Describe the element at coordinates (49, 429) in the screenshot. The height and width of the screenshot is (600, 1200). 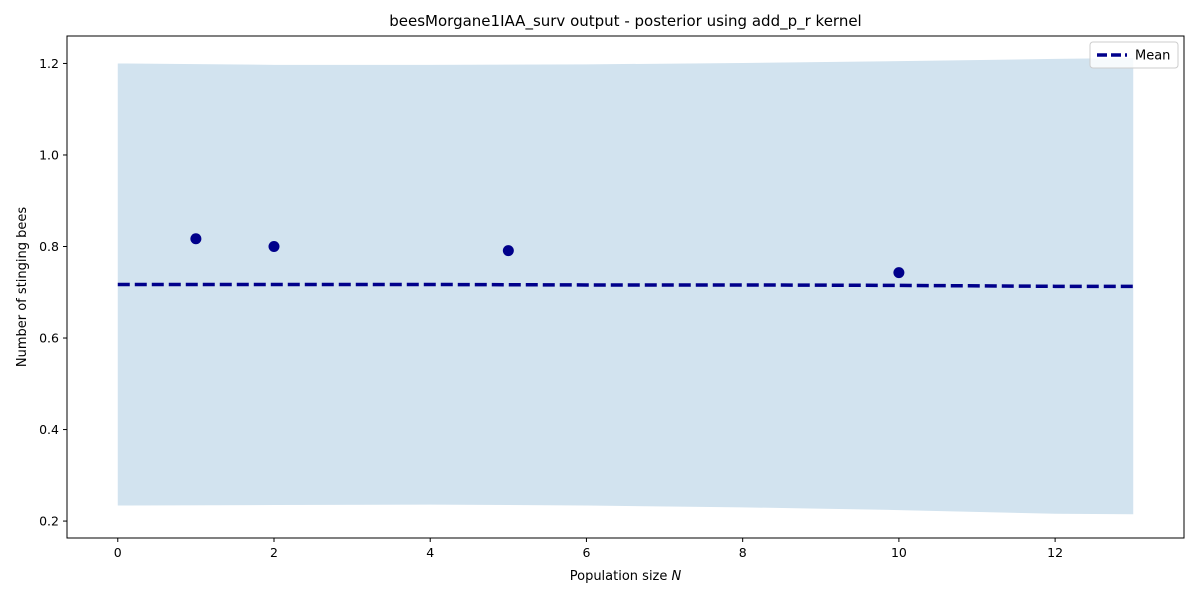
I see `y-tick-label: 0.4` at that location.